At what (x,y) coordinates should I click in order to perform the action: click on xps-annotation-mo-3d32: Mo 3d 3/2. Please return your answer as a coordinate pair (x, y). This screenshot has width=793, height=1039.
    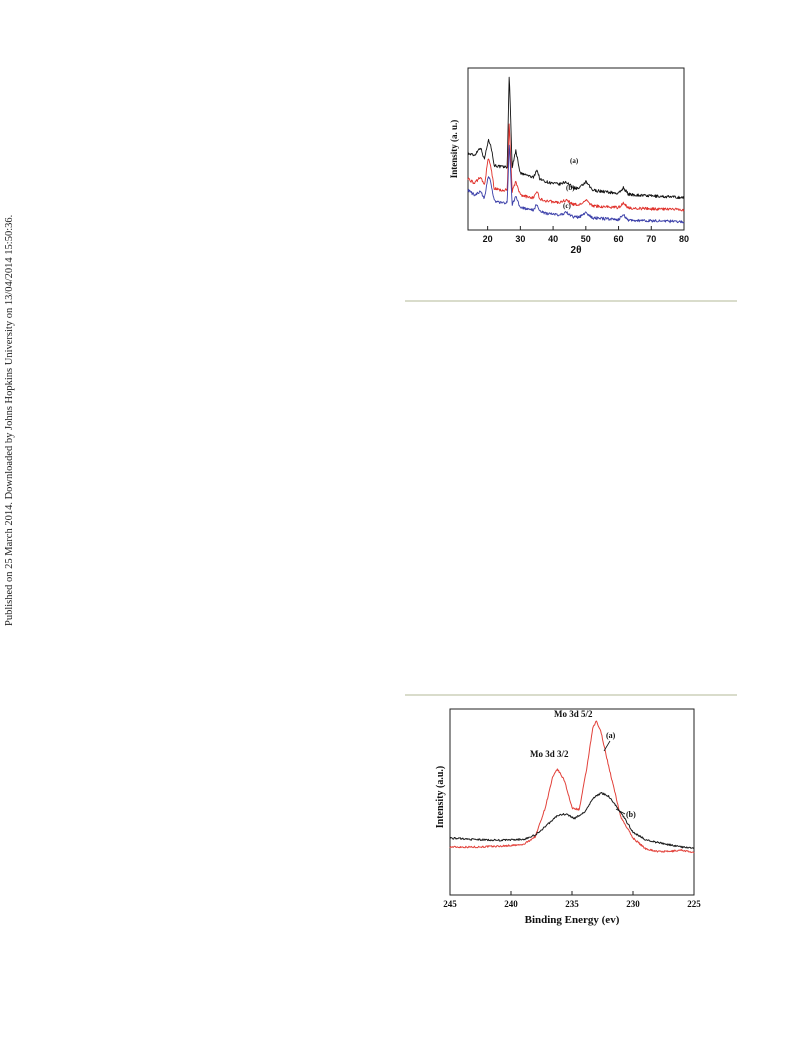
    Looking at the image, I should click on (549, 754).